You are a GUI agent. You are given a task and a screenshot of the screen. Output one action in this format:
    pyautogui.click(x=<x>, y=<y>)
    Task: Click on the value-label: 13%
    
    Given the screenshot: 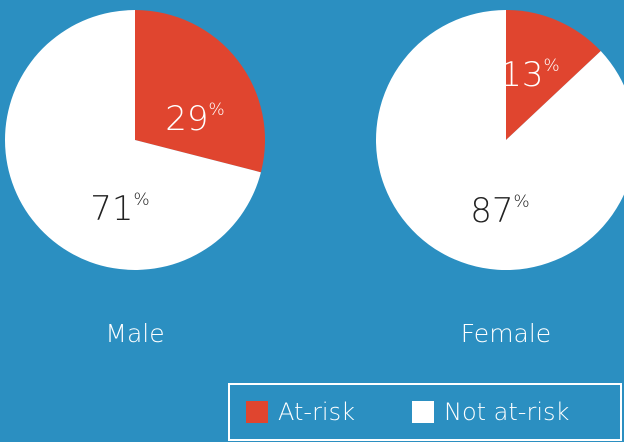 What is the action you would take?
    pyautogui.click(x=529, y=75)
    